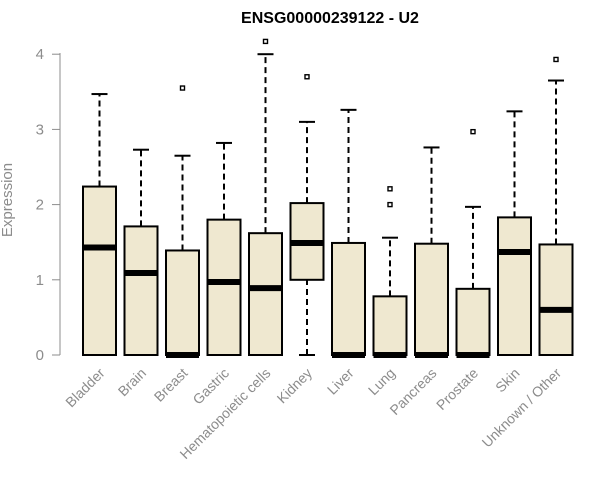 This screenshot has width=600, height=500. I want to click on y-tick-label: 1, so click(40, 280).